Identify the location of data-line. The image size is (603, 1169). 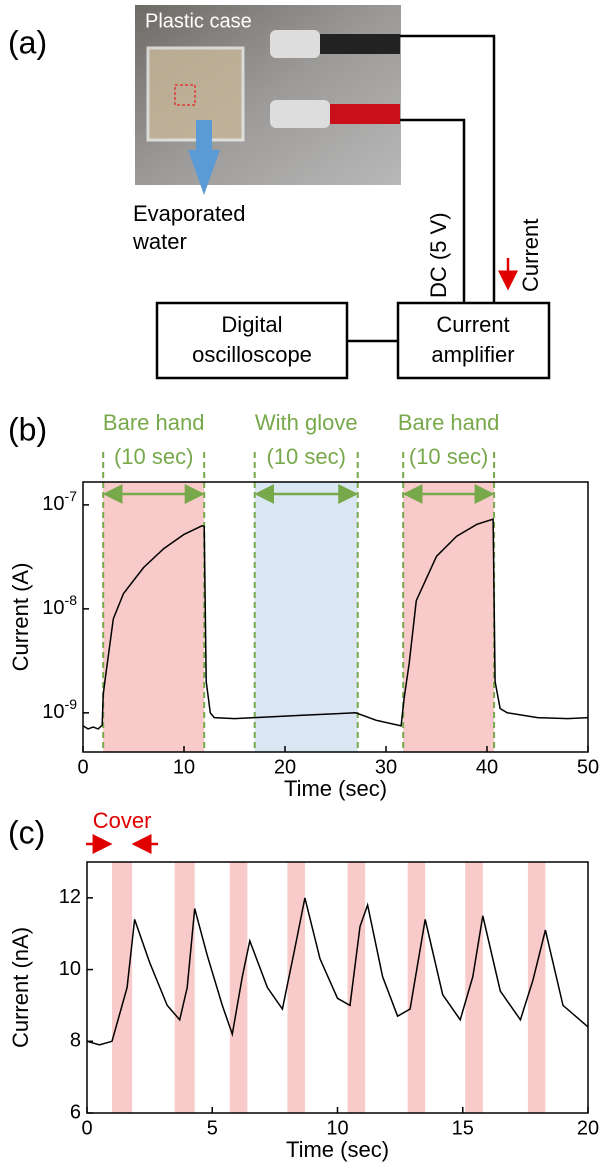
(337, 971).